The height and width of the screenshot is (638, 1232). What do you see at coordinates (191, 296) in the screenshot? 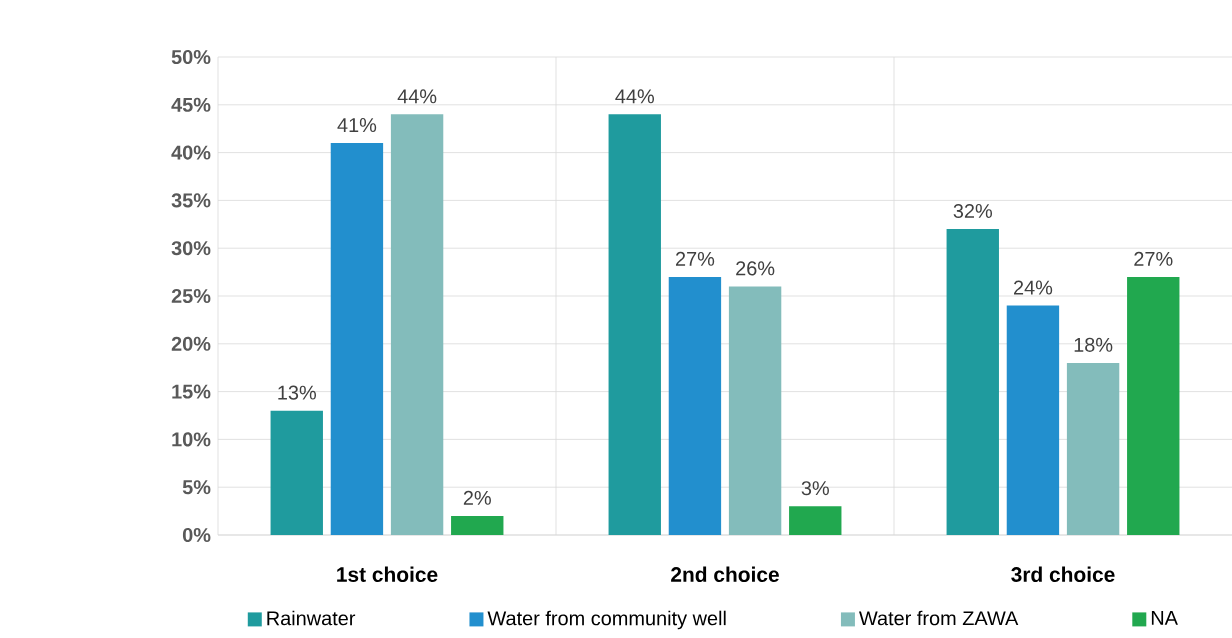
I see `y-tick-label: 25%` at bounding box center [191, 296].